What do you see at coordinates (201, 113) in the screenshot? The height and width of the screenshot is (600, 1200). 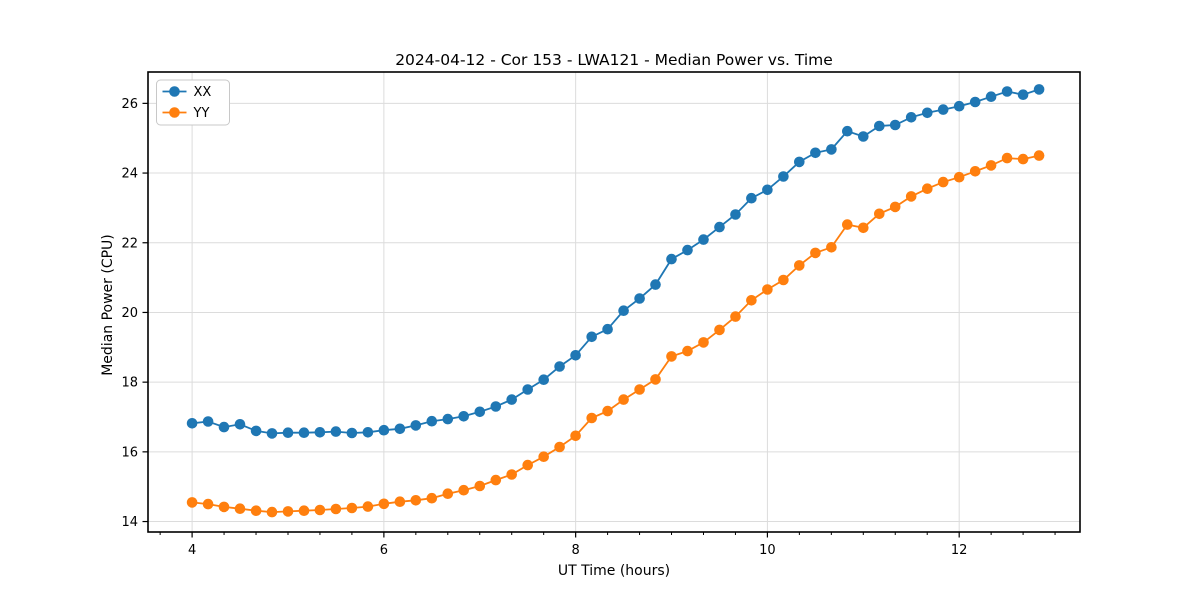 I see `legend-label-YY: YY` at bounding box center [201, 113].